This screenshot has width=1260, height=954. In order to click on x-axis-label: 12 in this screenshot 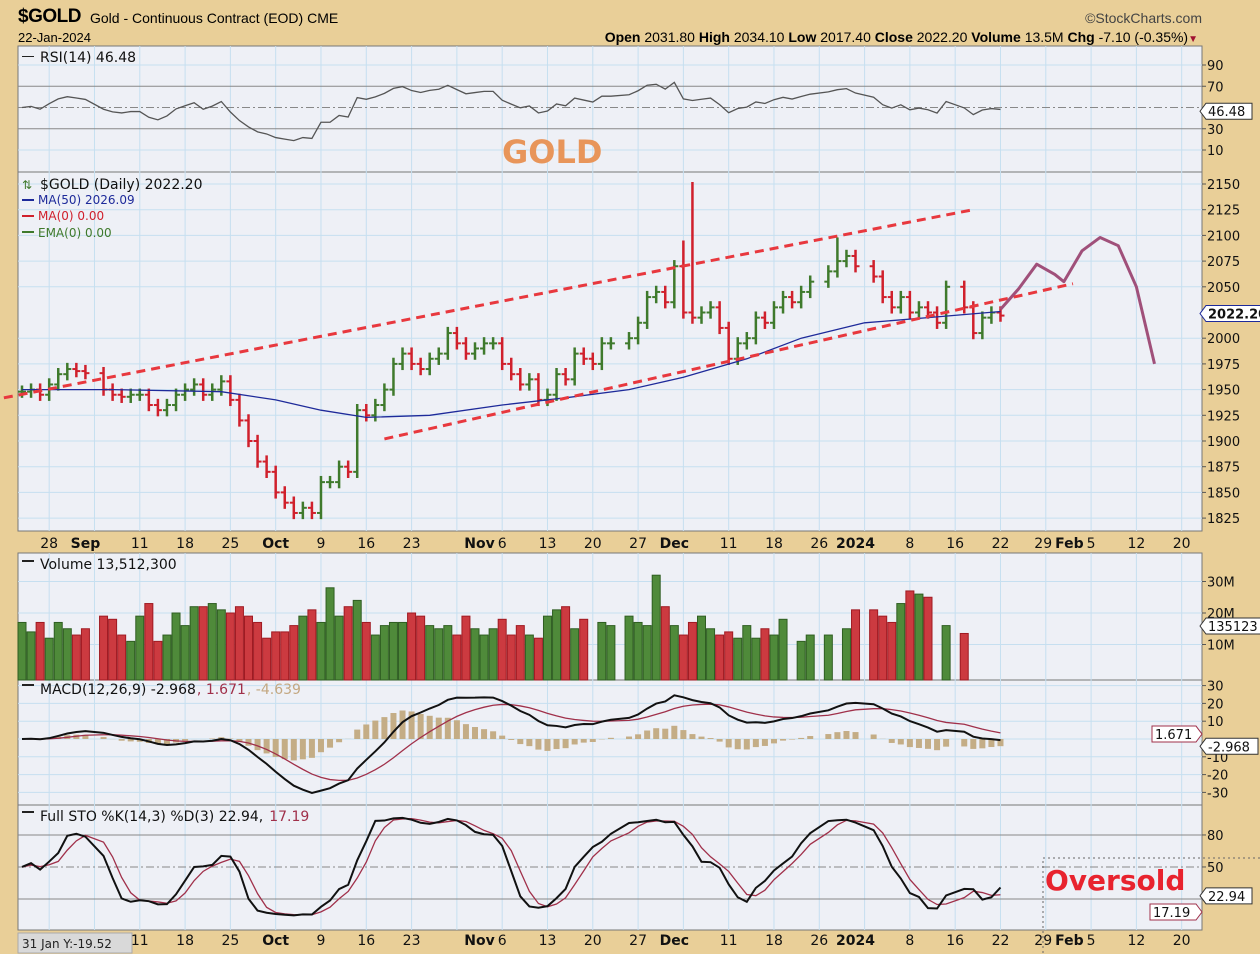, I will do `click(1136, 544)`.